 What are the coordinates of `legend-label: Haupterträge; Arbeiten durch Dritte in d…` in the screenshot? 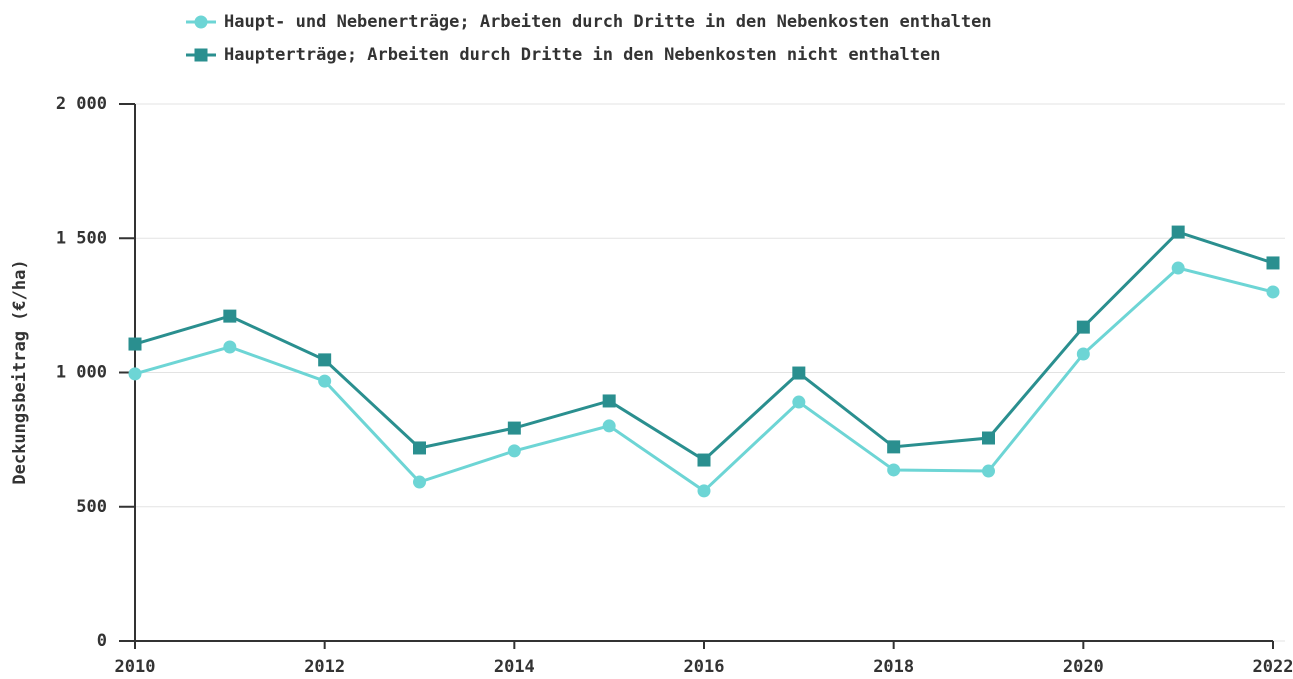 It's located at (582, 55).